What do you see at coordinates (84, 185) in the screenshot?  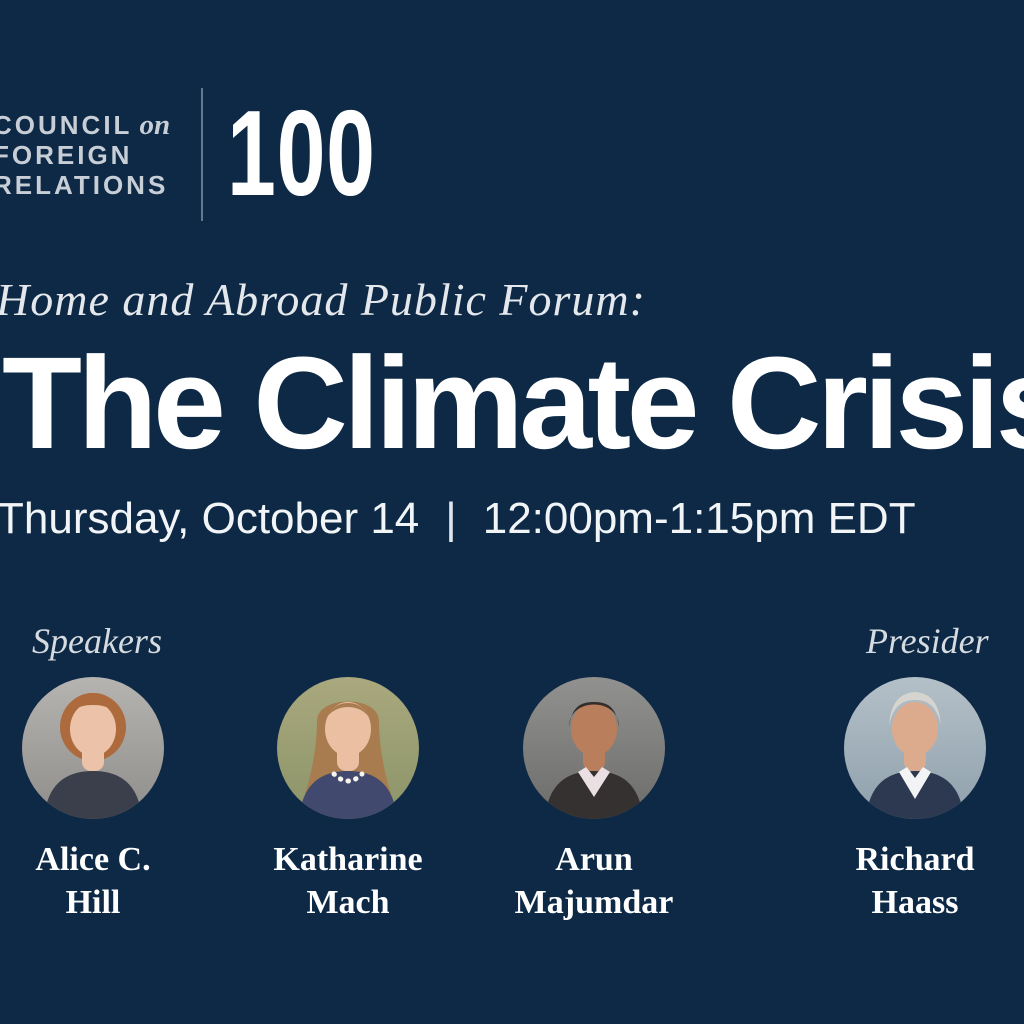 I see `logo-line-relations: RELATIONS` at bounding box center [84, 185].